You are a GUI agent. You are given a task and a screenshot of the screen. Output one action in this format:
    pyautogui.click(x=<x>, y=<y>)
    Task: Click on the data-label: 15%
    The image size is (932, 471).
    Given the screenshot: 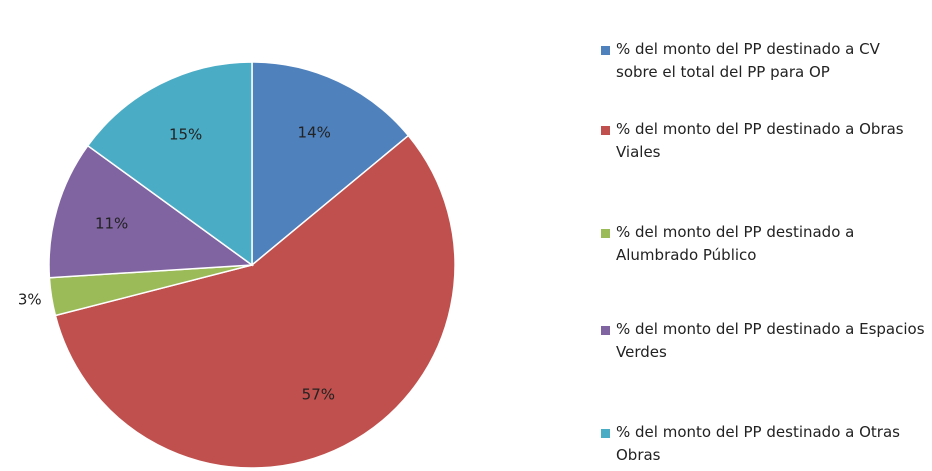 What is the action you would take?
    pyautogui.click(x=185, y=134)
    